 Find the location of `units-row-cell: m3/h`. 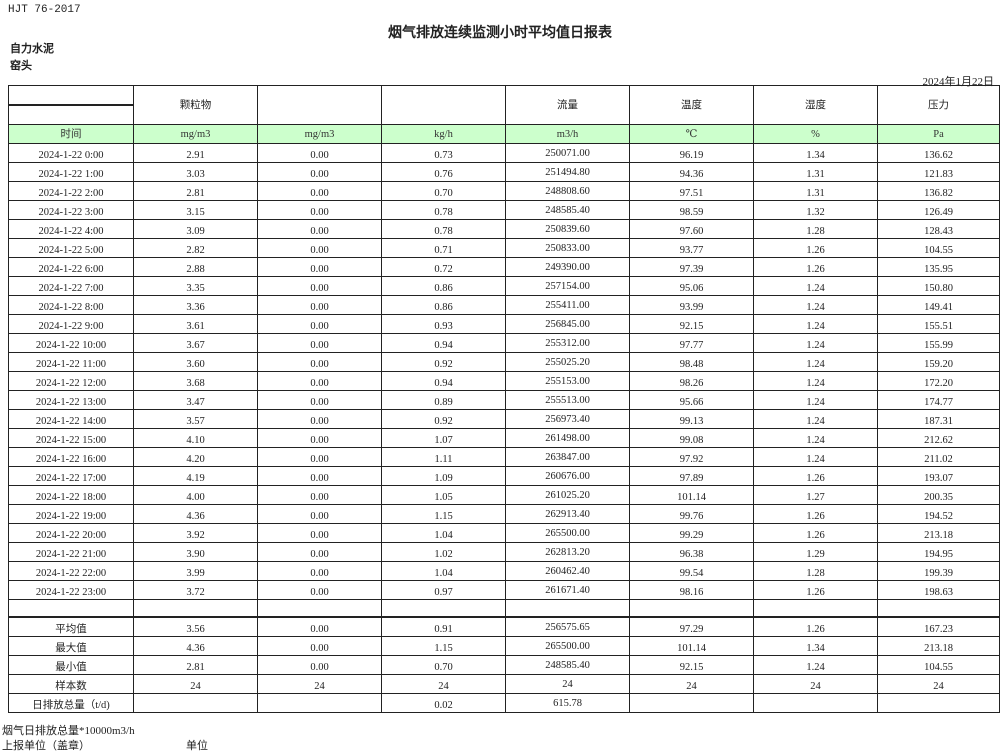

units-row-cell: m3/h is located at coordinates (567, 134).